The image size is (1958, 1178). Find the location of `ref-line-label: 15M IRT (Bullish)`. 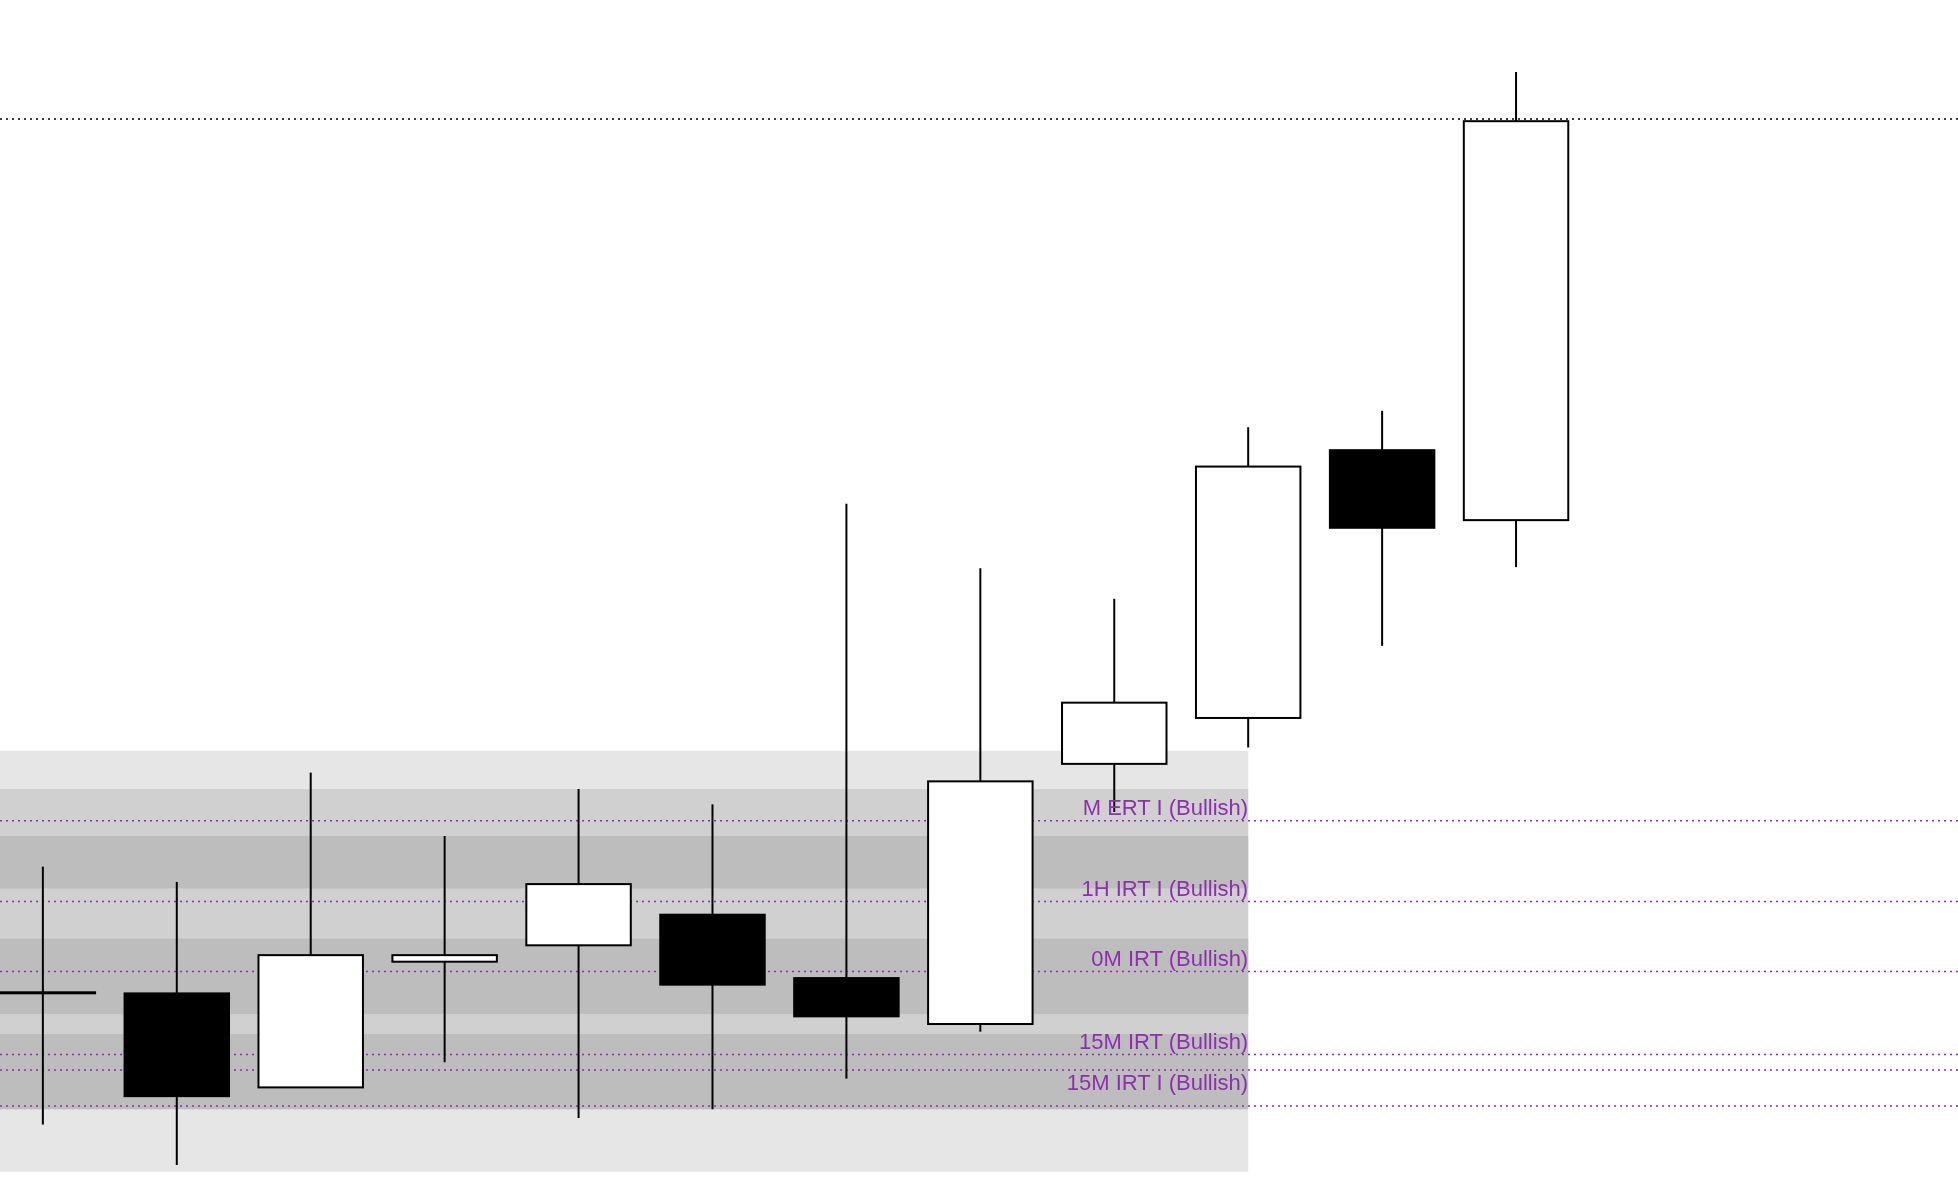

ref-line-label: 15M IRT (Bullish) is located at coordinates (1164, 1041).